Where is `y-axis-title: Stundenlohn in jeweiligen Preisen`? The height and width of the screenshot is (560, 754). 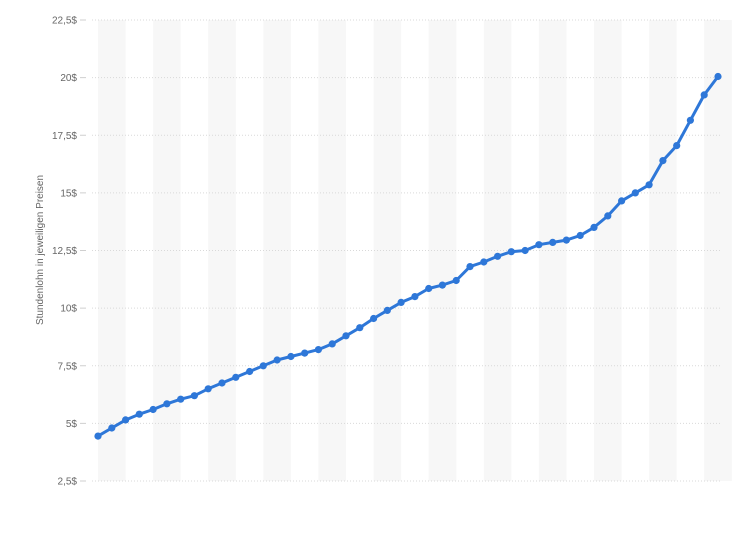 y-axis-title: Stundenlohn in jeweiligen Preisen is located at coordinates (40, 250).